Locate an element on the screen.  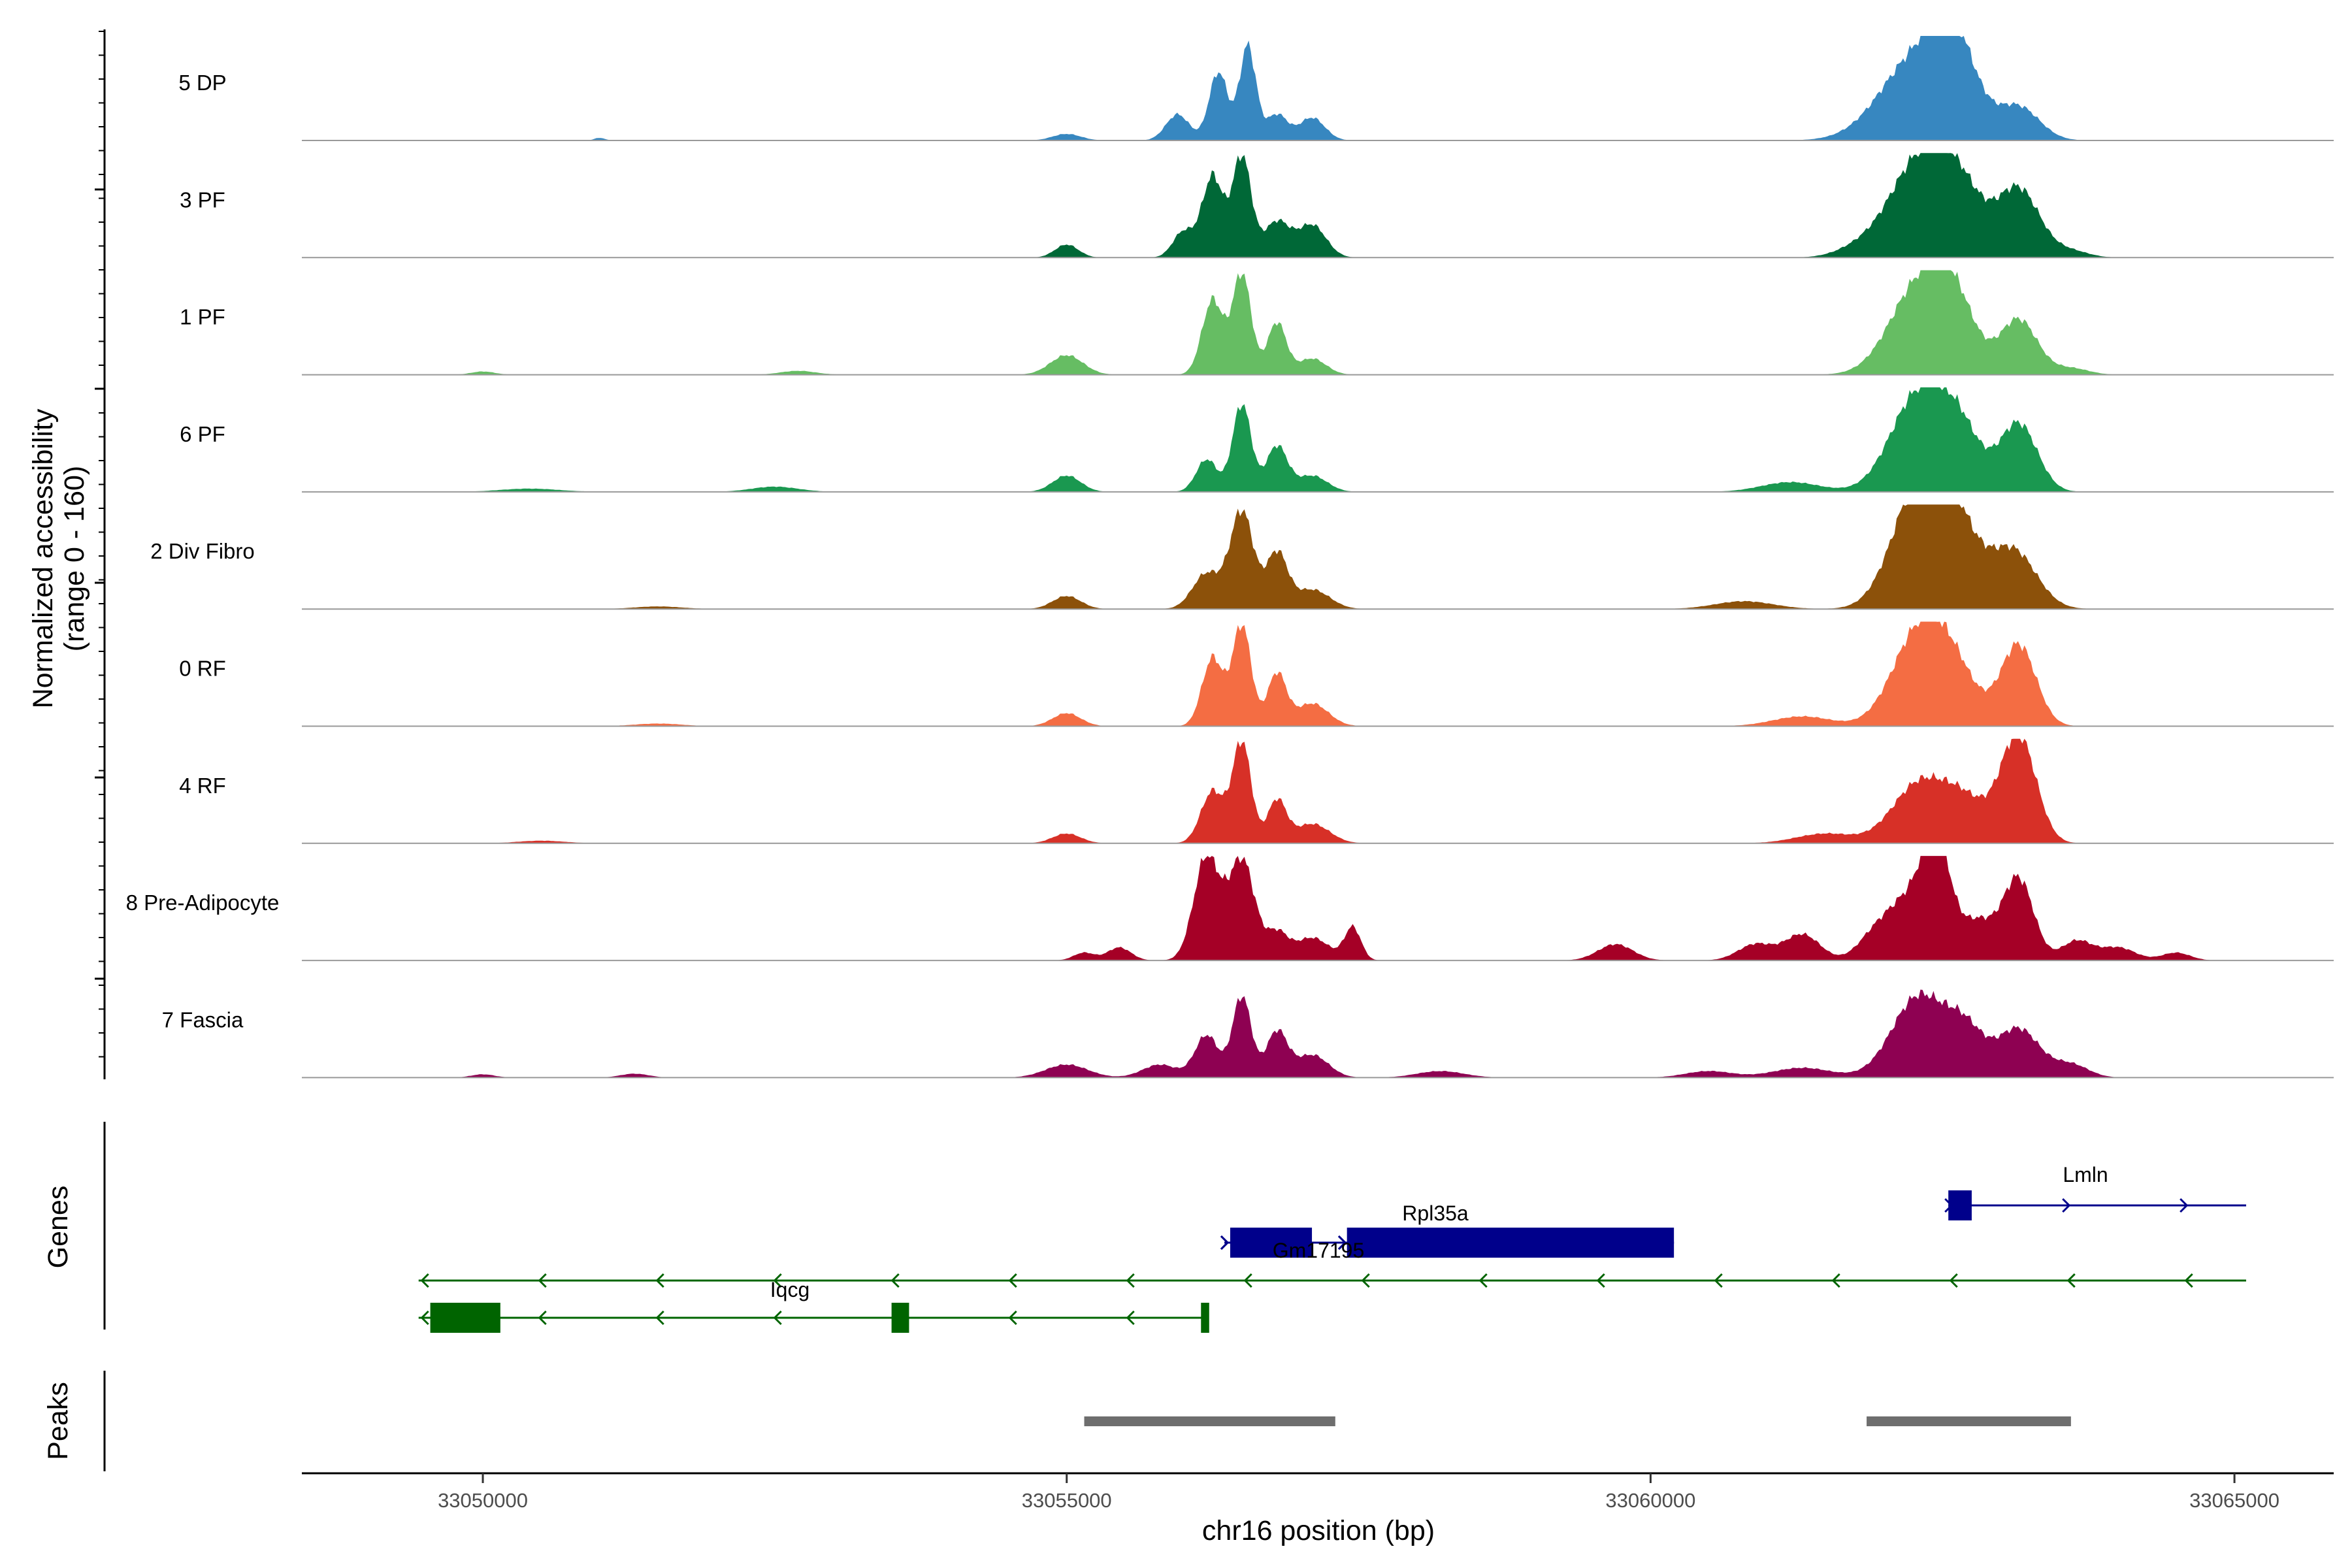
track-5-dp: 5 DP is located at coordinates (1256, 88).